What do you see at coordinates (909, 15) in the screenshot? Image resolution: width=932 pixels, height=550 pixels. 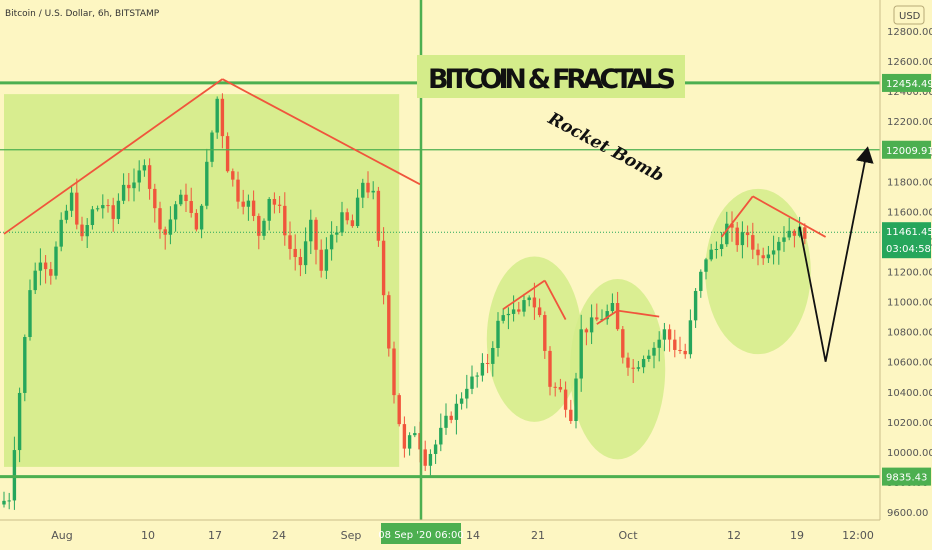 I see `currency-badge` at bounding box center [909, 15].